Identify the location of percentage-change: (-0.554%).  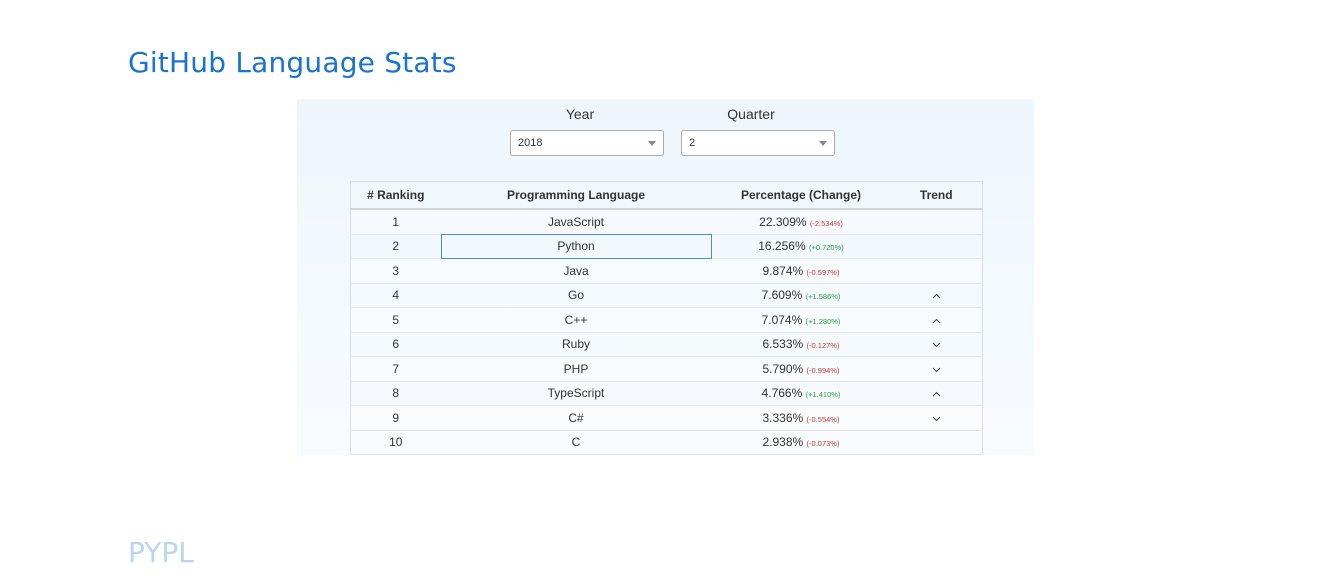
(823, 419).